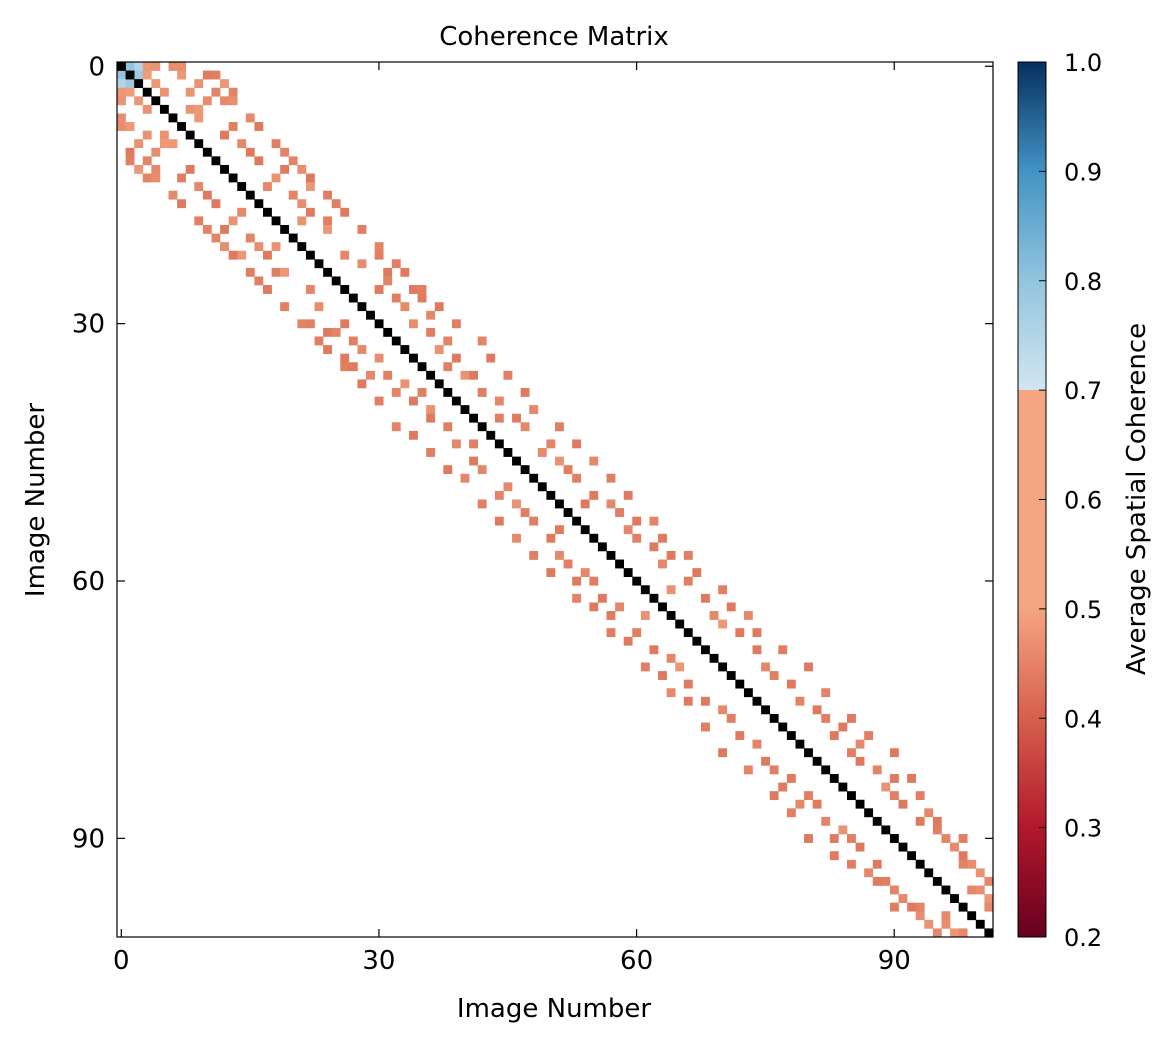 The height and width of the screenshot is (1045, 1173). I want to click on colorbar-tick-label: 1.0, so click(1083, 63).